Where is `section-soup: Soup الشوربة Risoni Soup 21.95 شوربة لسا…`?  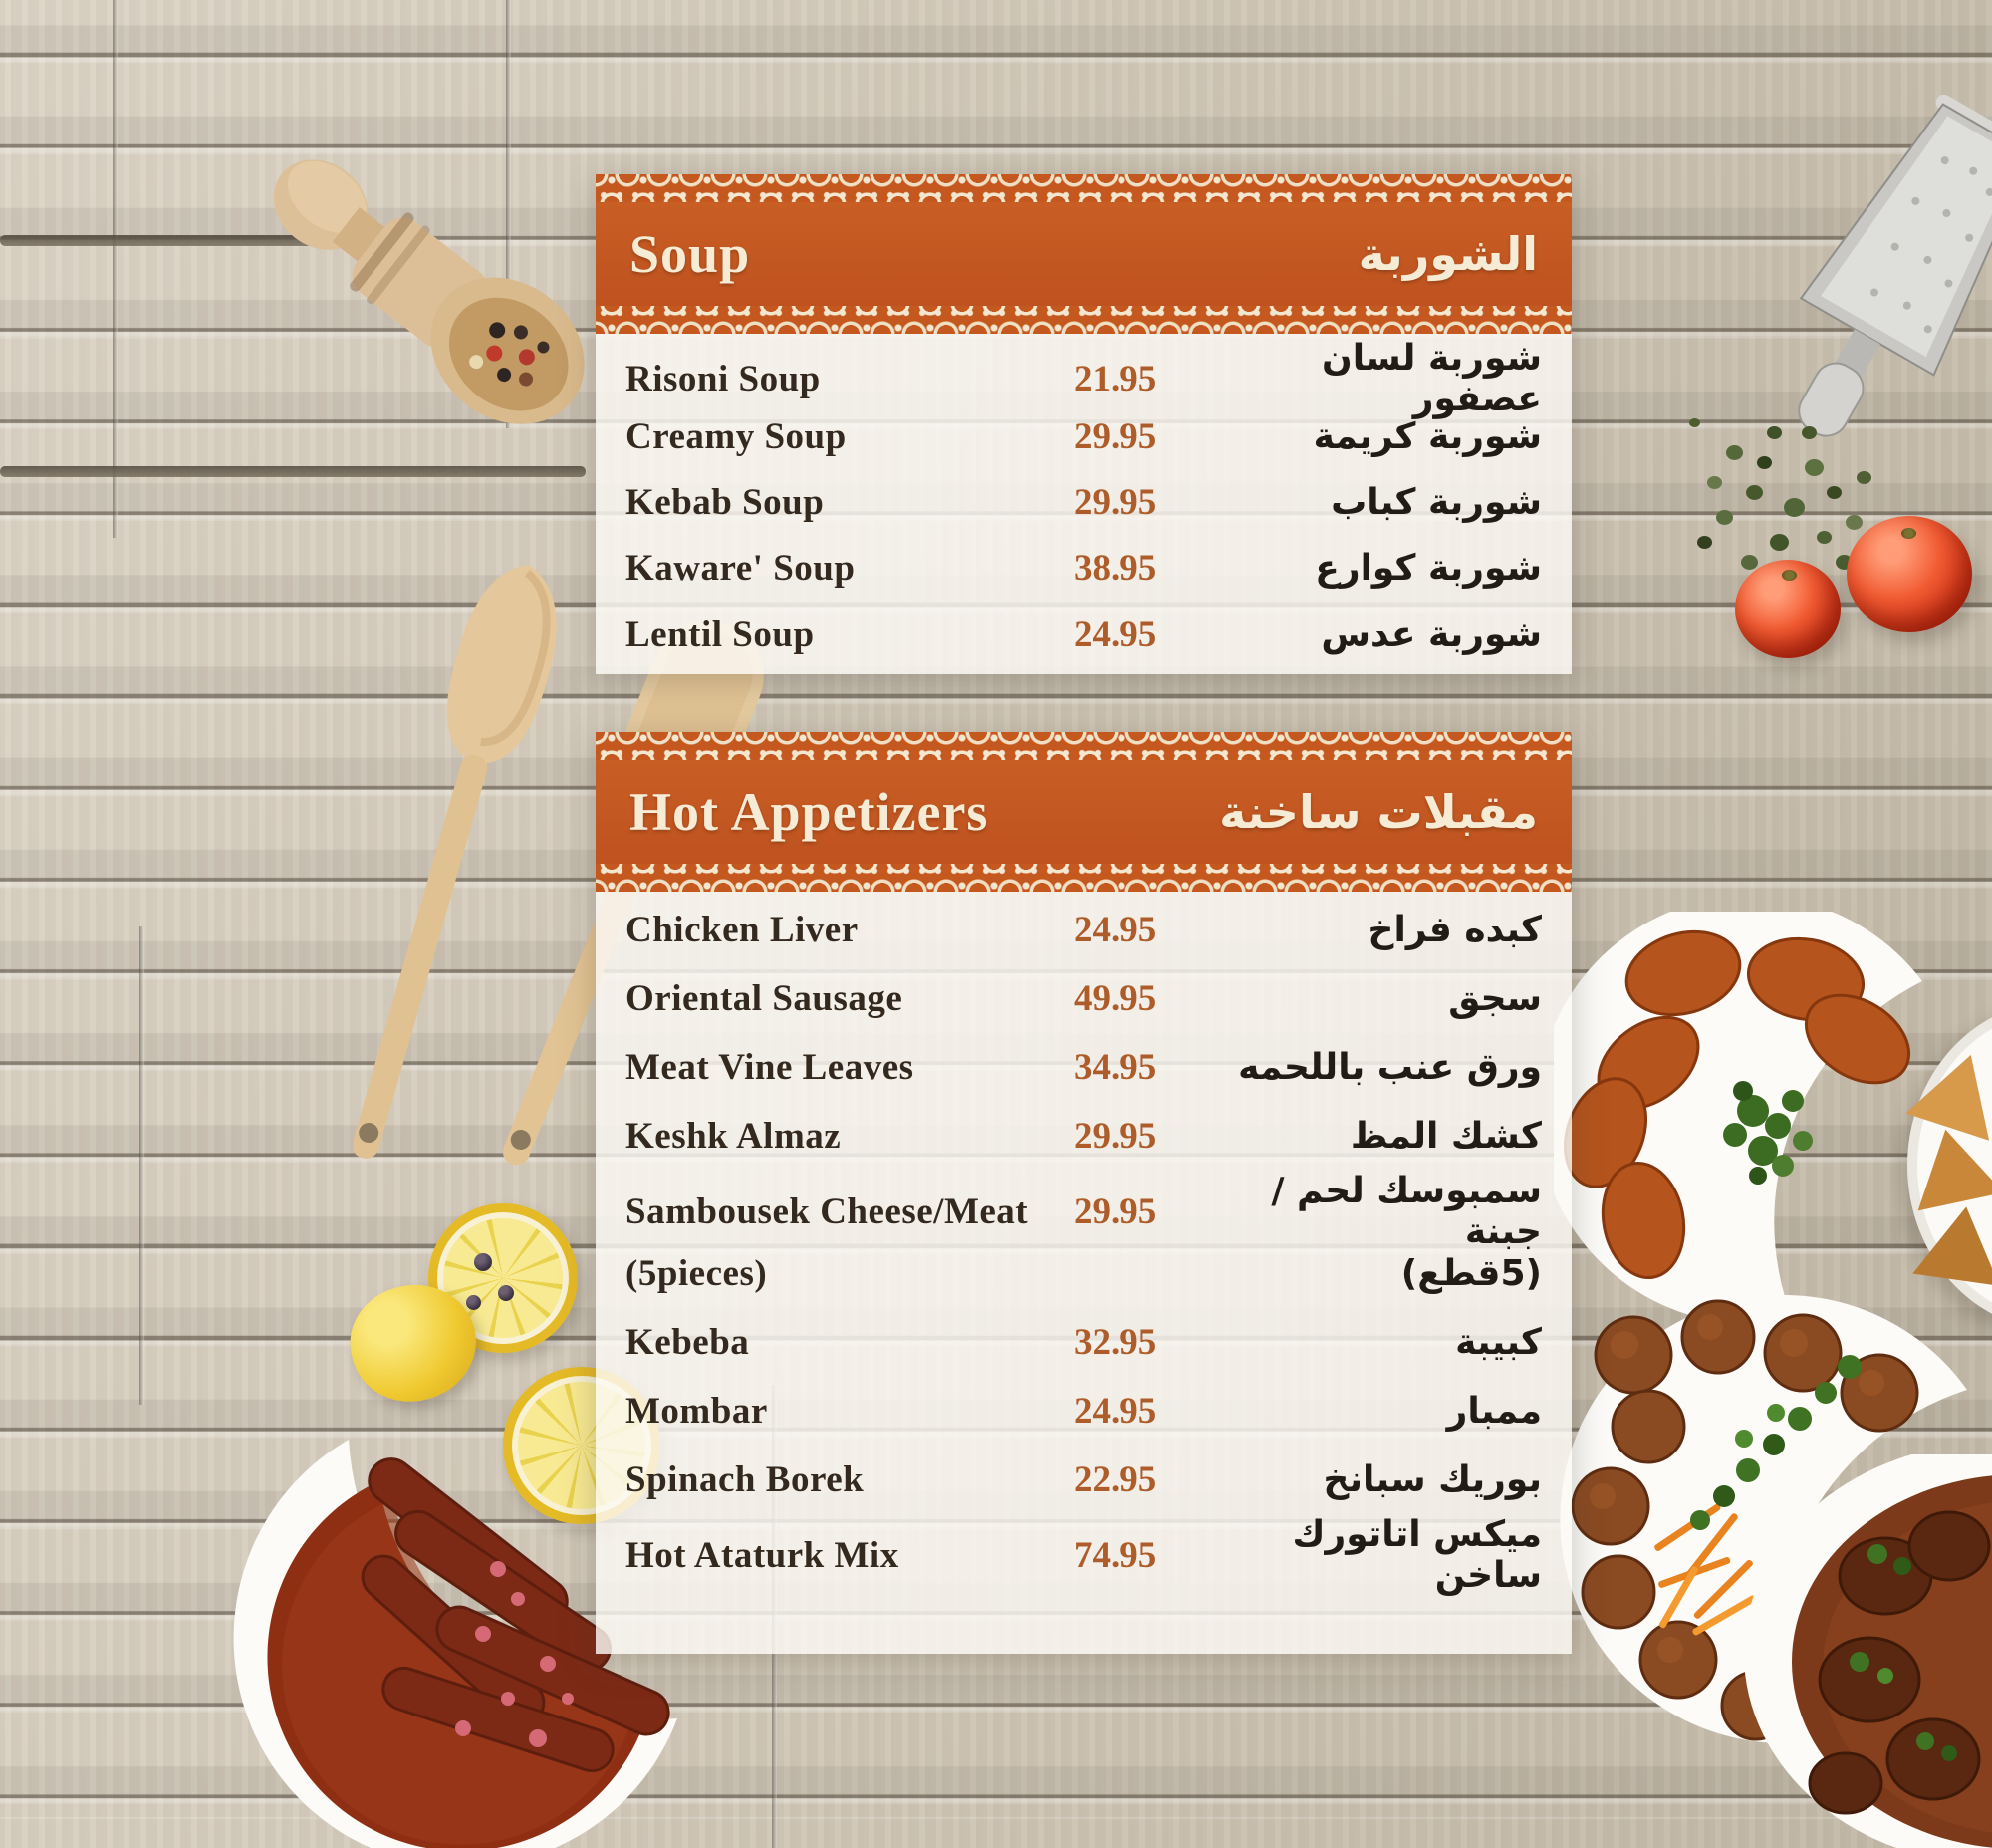 section-soup: Soup الشوربة Risoni Soup 21.95 شوربة لسا… is located at coordinates (1084, 424).